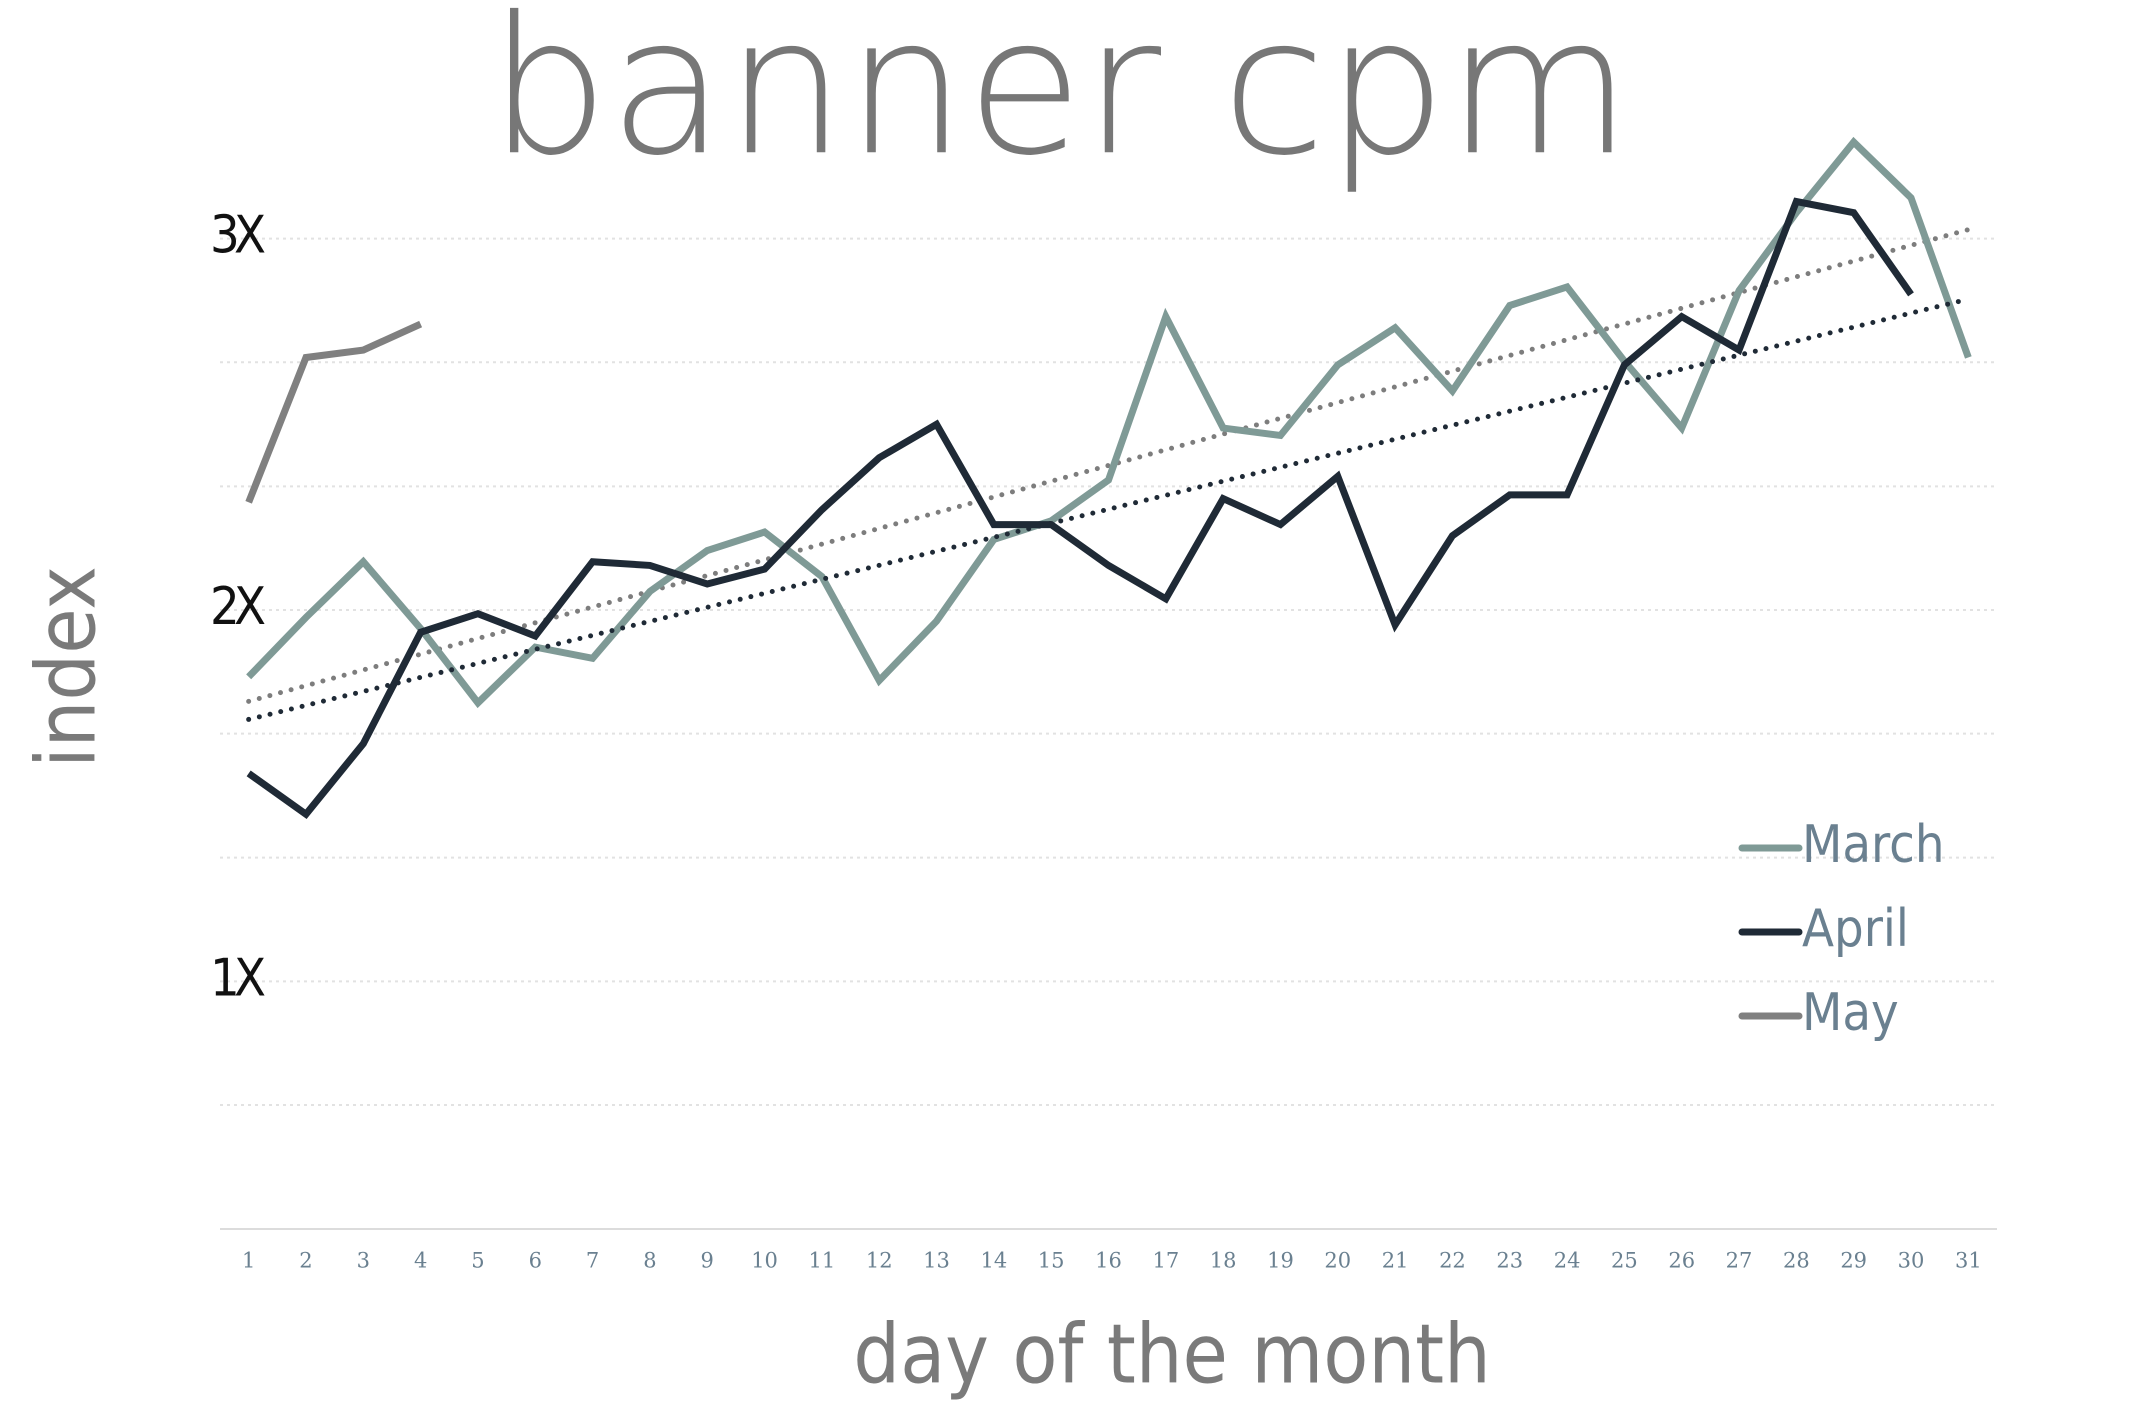 The height and width of the screenshot is (1408, 2132). Describe the element at coordinates (822, 1261) in the screenshot. I see `x-tick-label: 11` at that location.